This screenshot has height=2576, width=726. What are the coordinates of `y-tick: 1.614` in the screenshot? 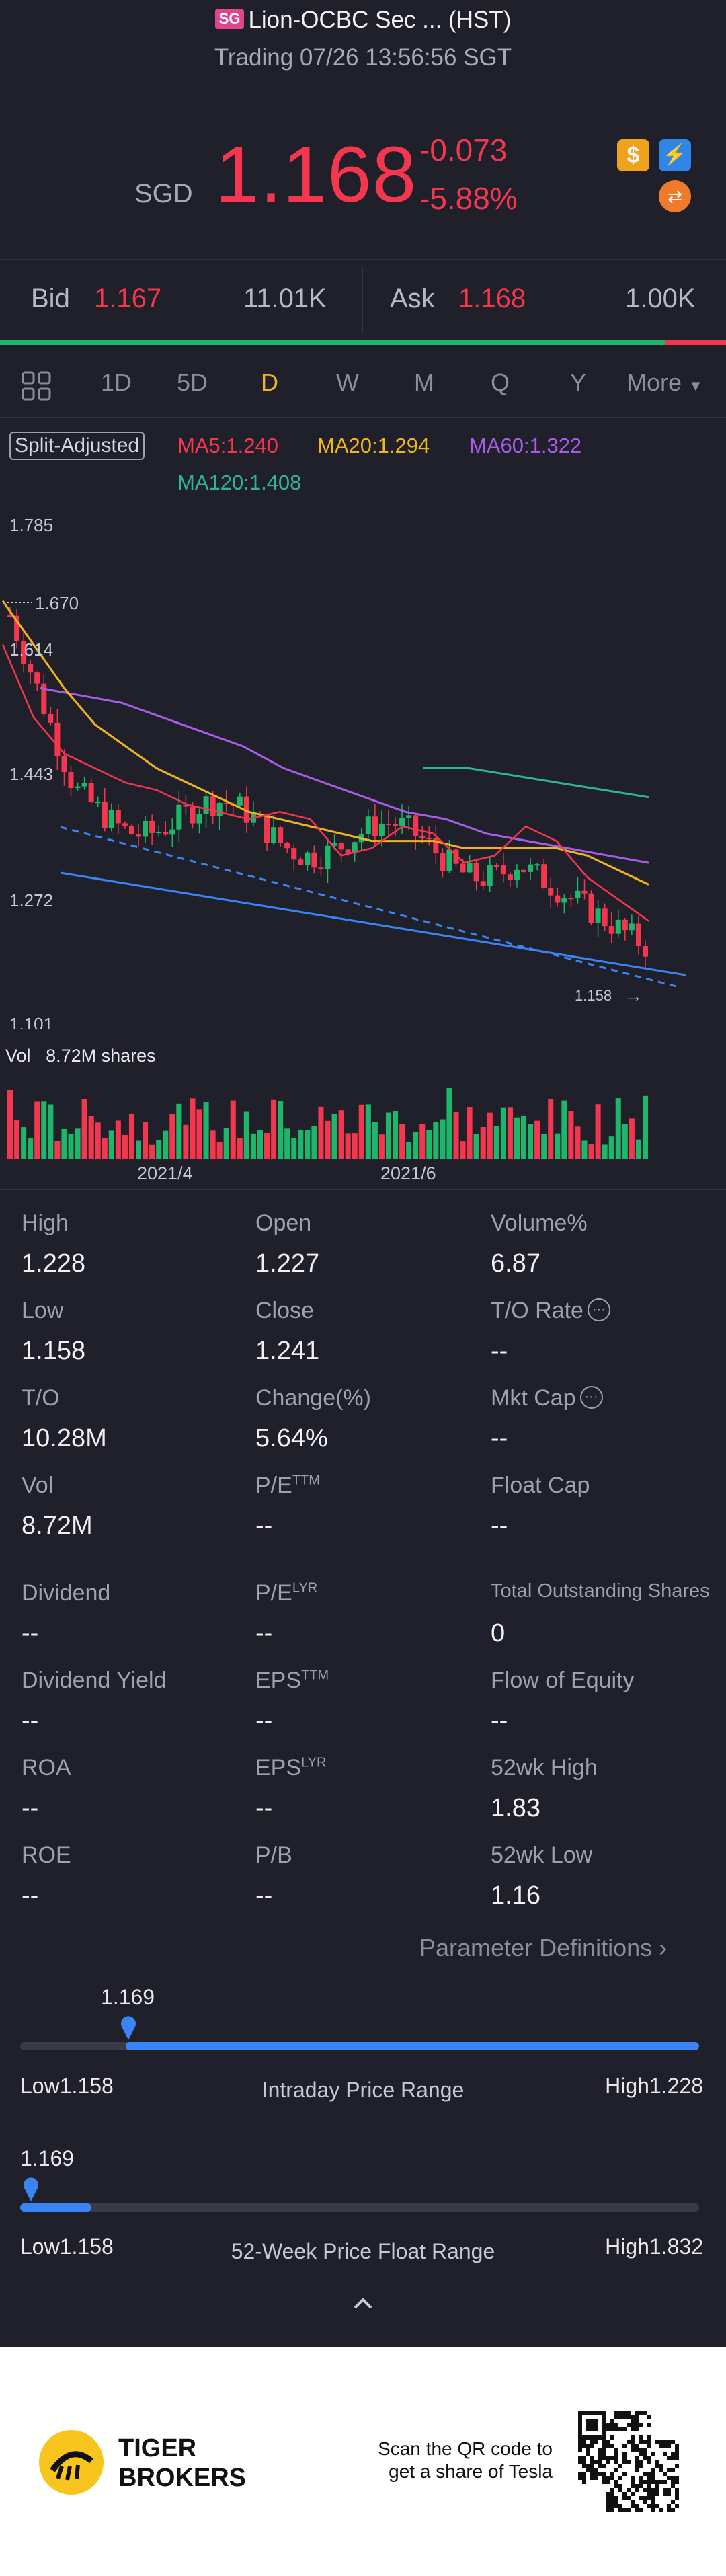 It's located at (31, 649).